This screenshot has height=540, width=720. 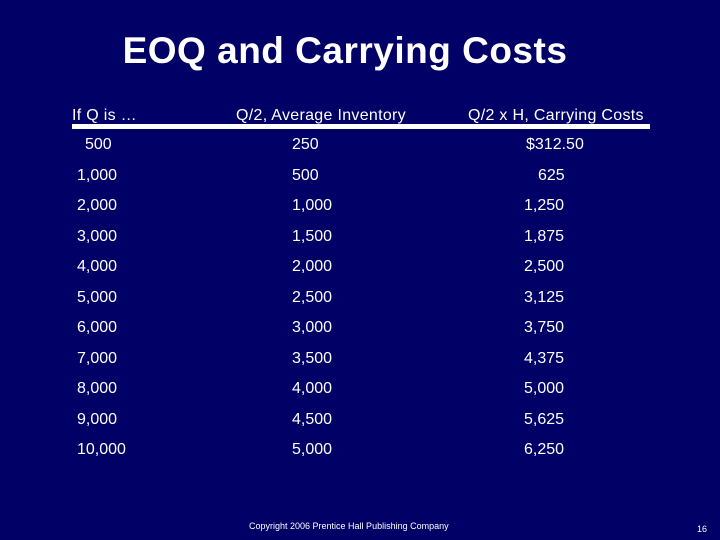 What do you see at coordinates (551, 175) in the screenshot?
I see `table-cell-r1-c2: 625` at bounding box center [551, 175].